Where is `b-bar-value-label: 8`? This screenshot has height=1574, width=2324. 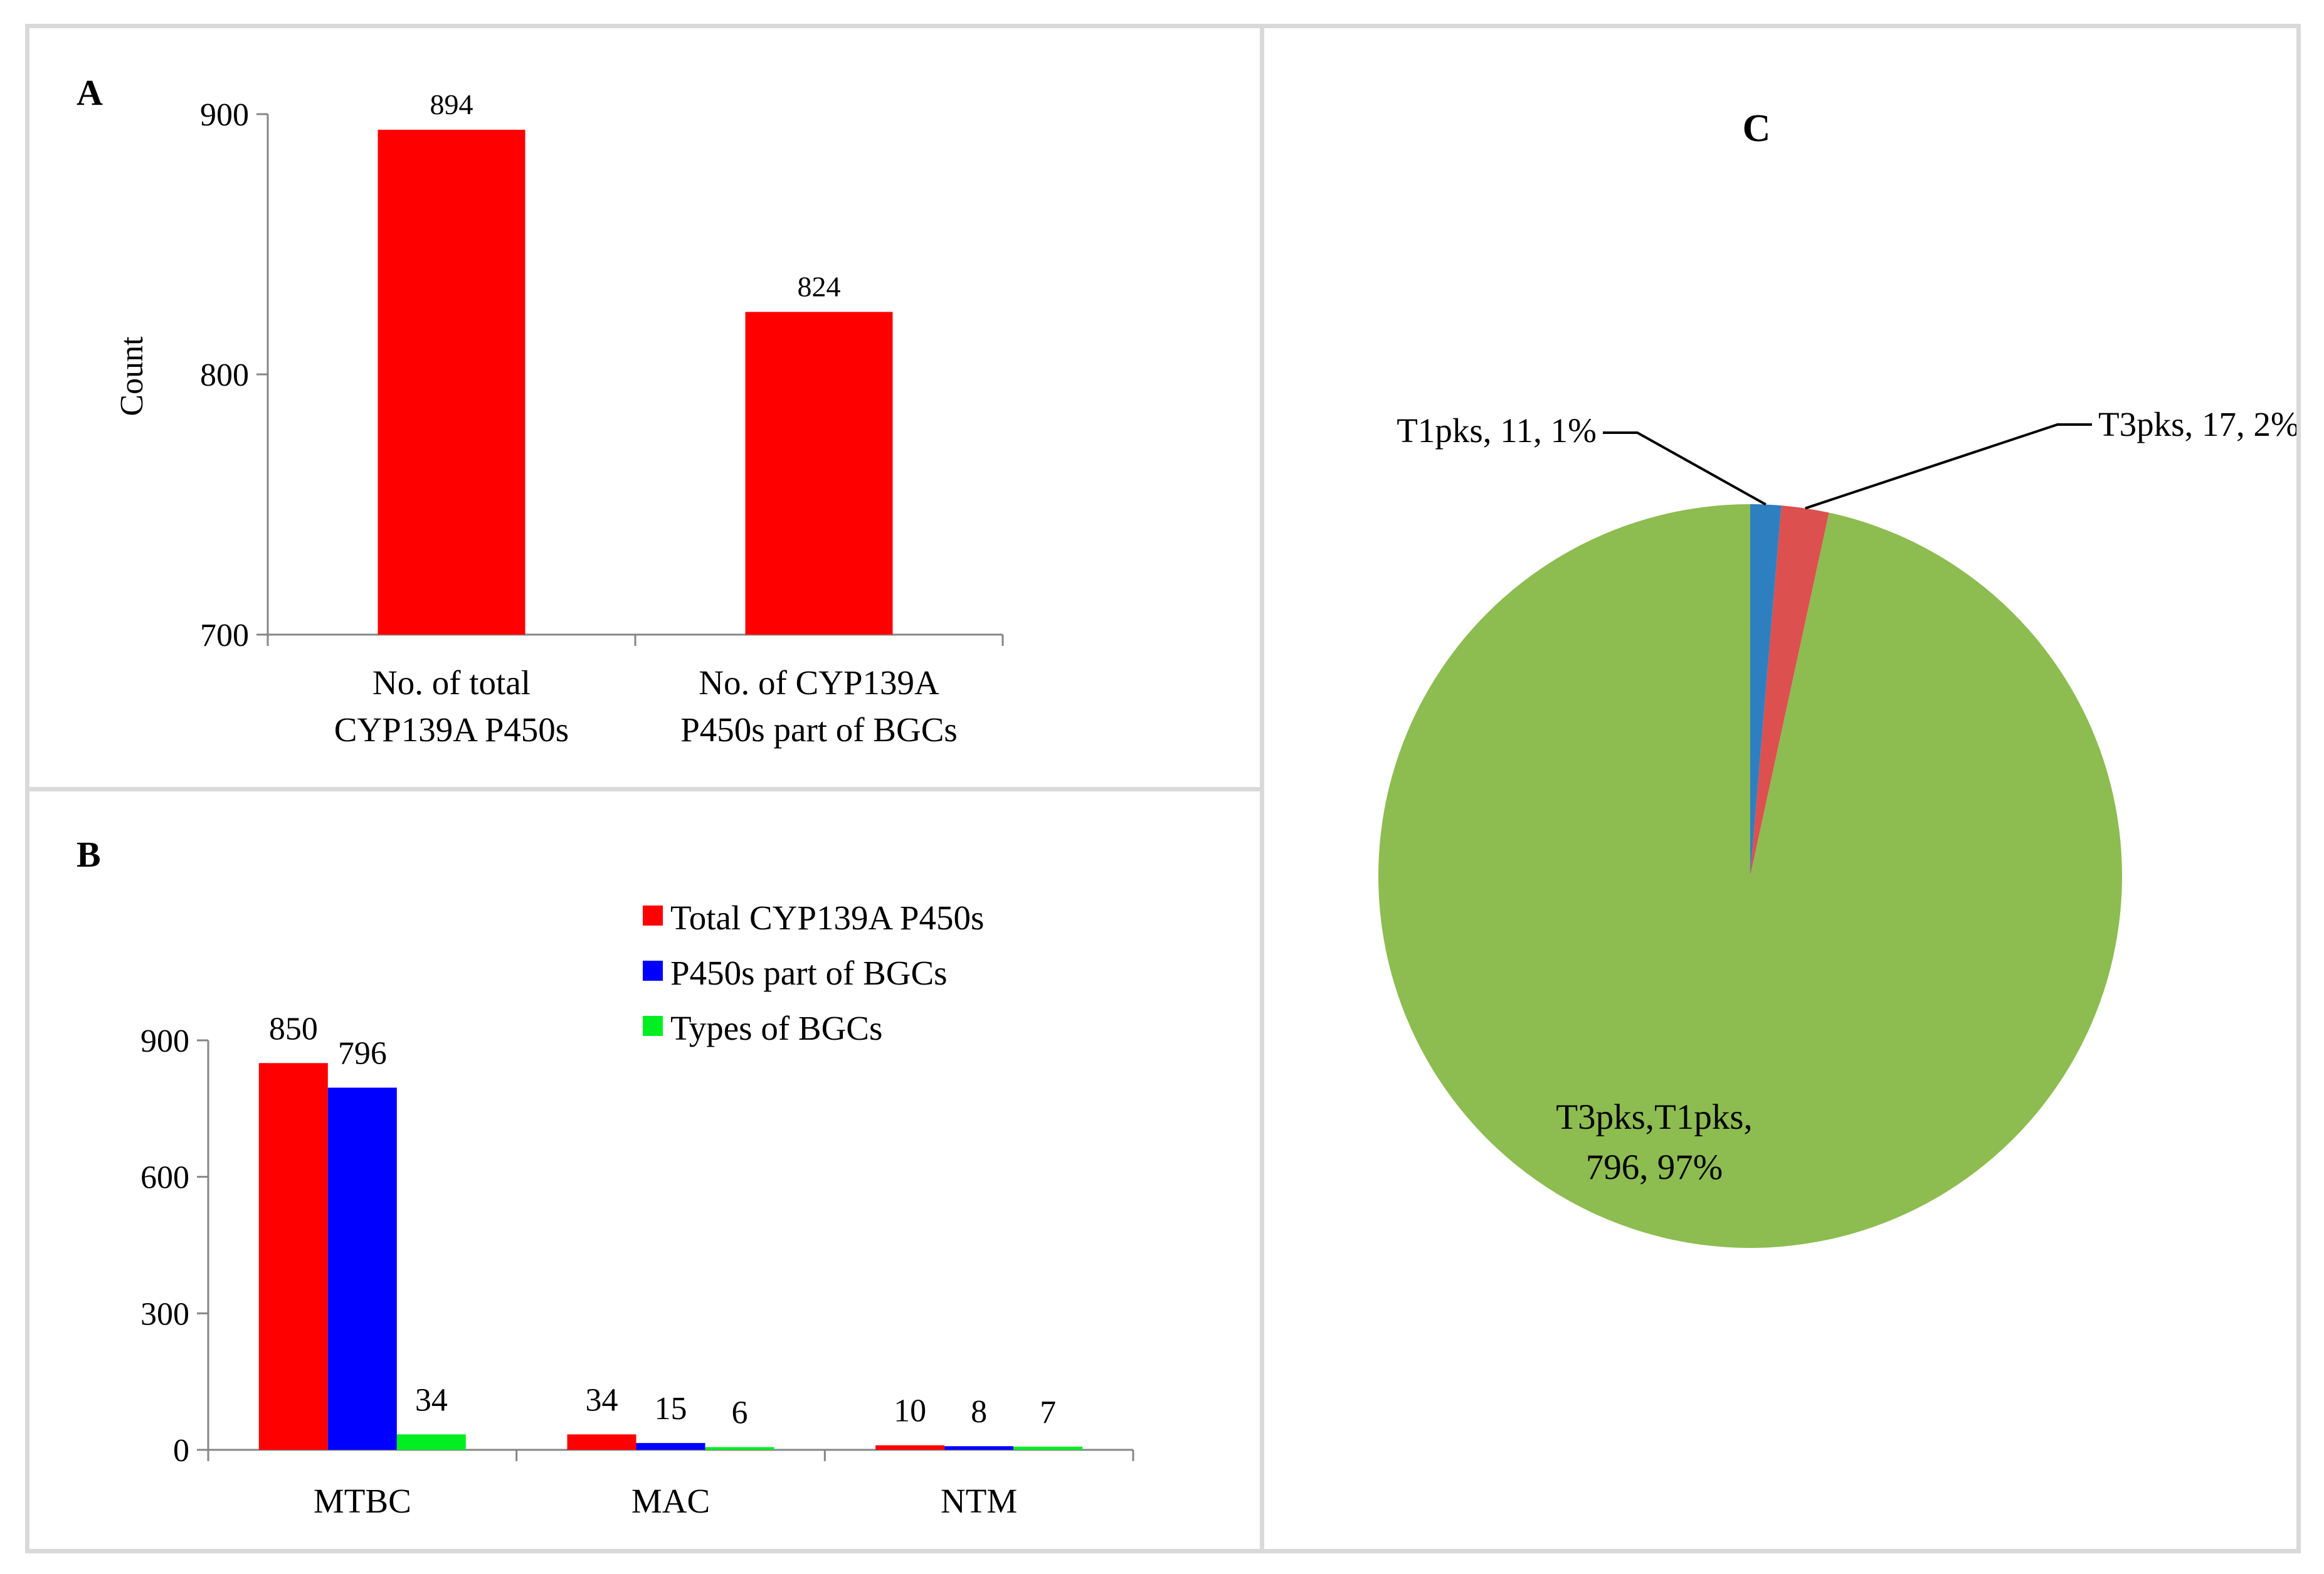
b-bar-value-label: 8 is located at coordinates (979, 1412).